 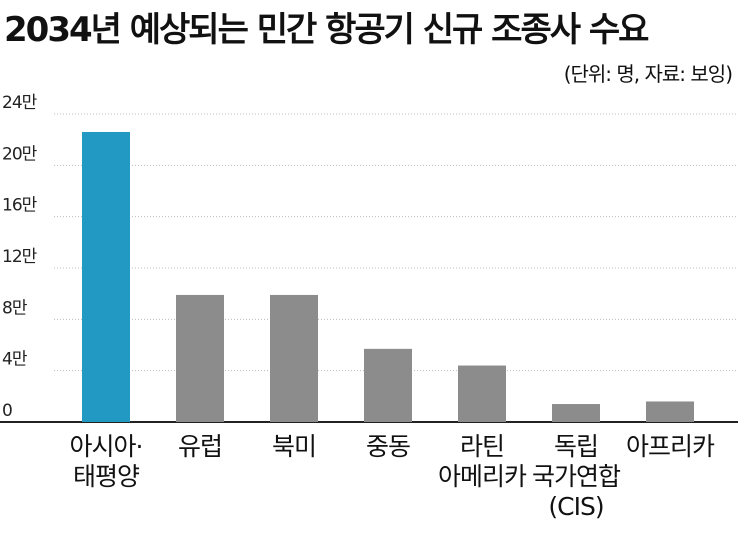 What do you see at coordinates (576, 446) in the screenshot?
I see `x-tick-label: 독립` at bounding box center [576, 446].